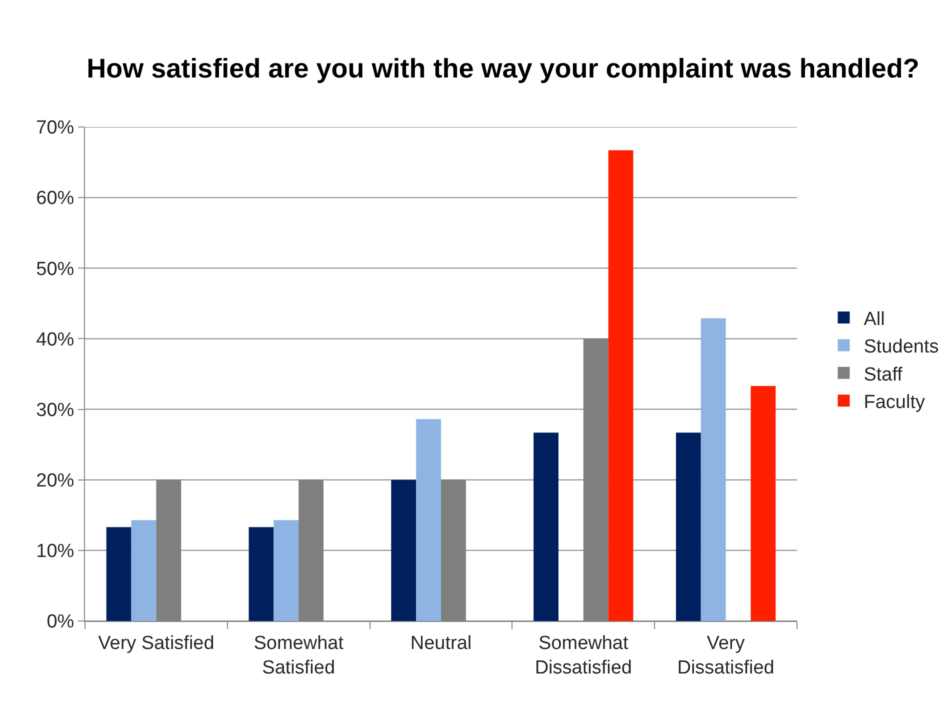  I want to click on y-tick-label: 30%, so click(55, 410).